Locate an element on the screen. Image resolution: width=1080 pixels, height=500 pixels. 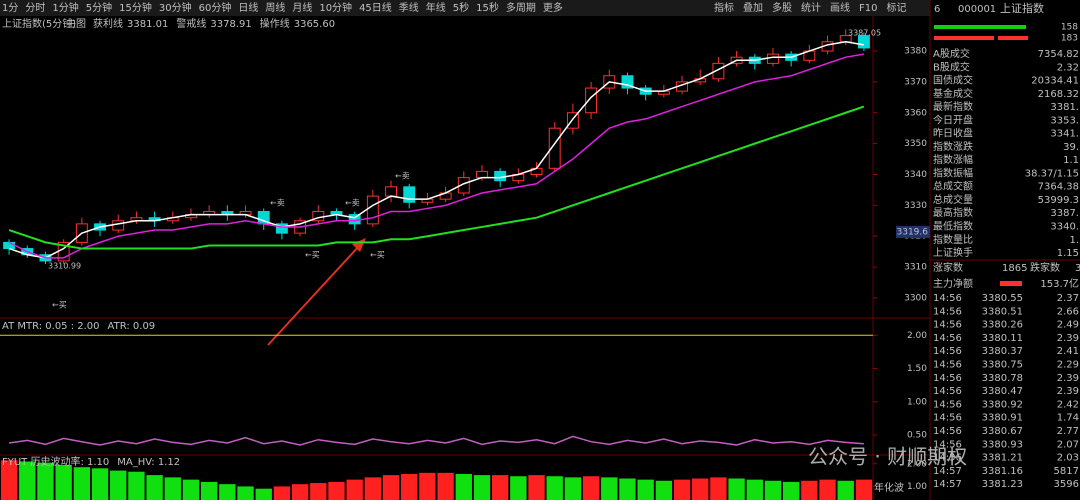
toolbar-item: 30分钟 is located at coordinates (175, 7).